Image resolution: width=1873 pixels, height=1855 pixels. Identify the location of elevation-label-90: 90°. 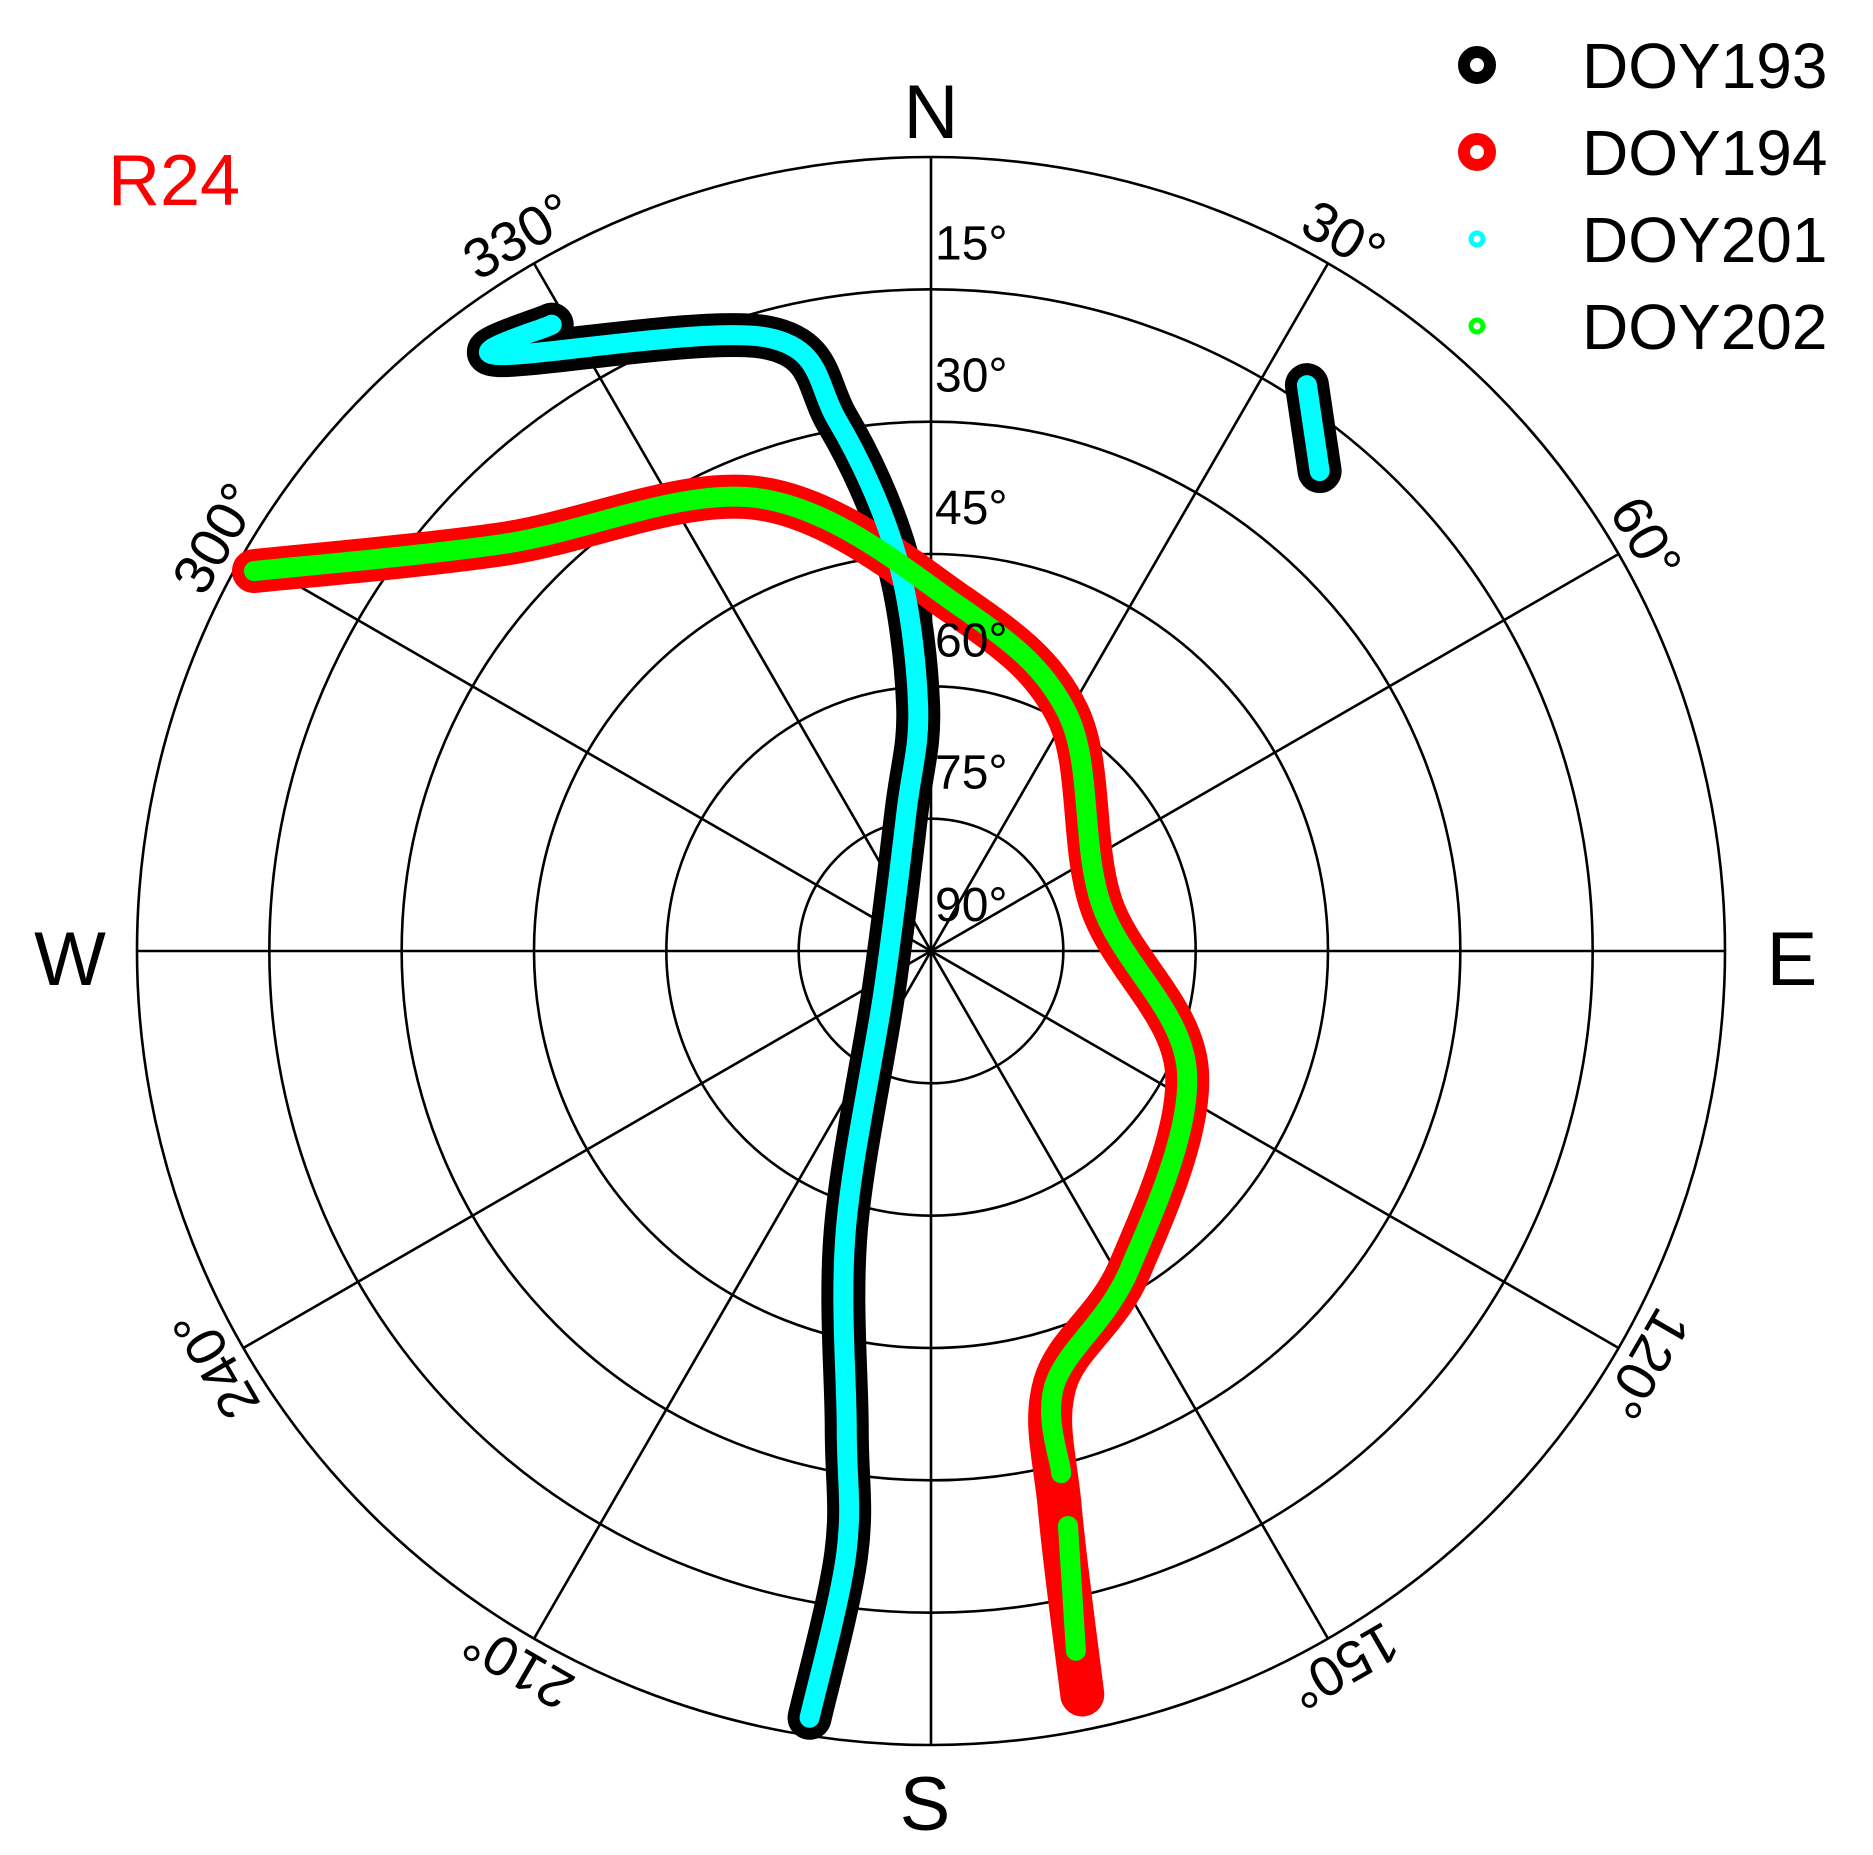
(971, 905).